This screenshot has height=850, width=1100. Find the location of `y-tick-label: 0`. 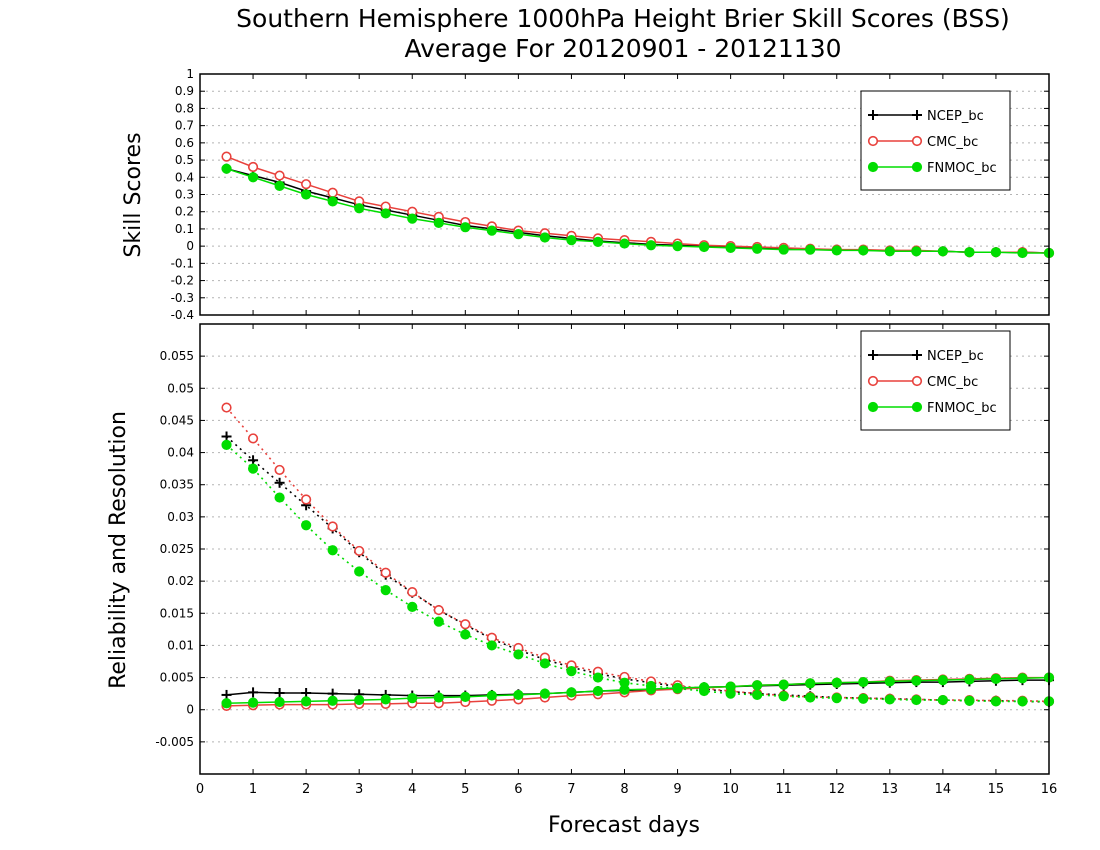

y-tick-label: 0 is located at coordinates (190, 710).